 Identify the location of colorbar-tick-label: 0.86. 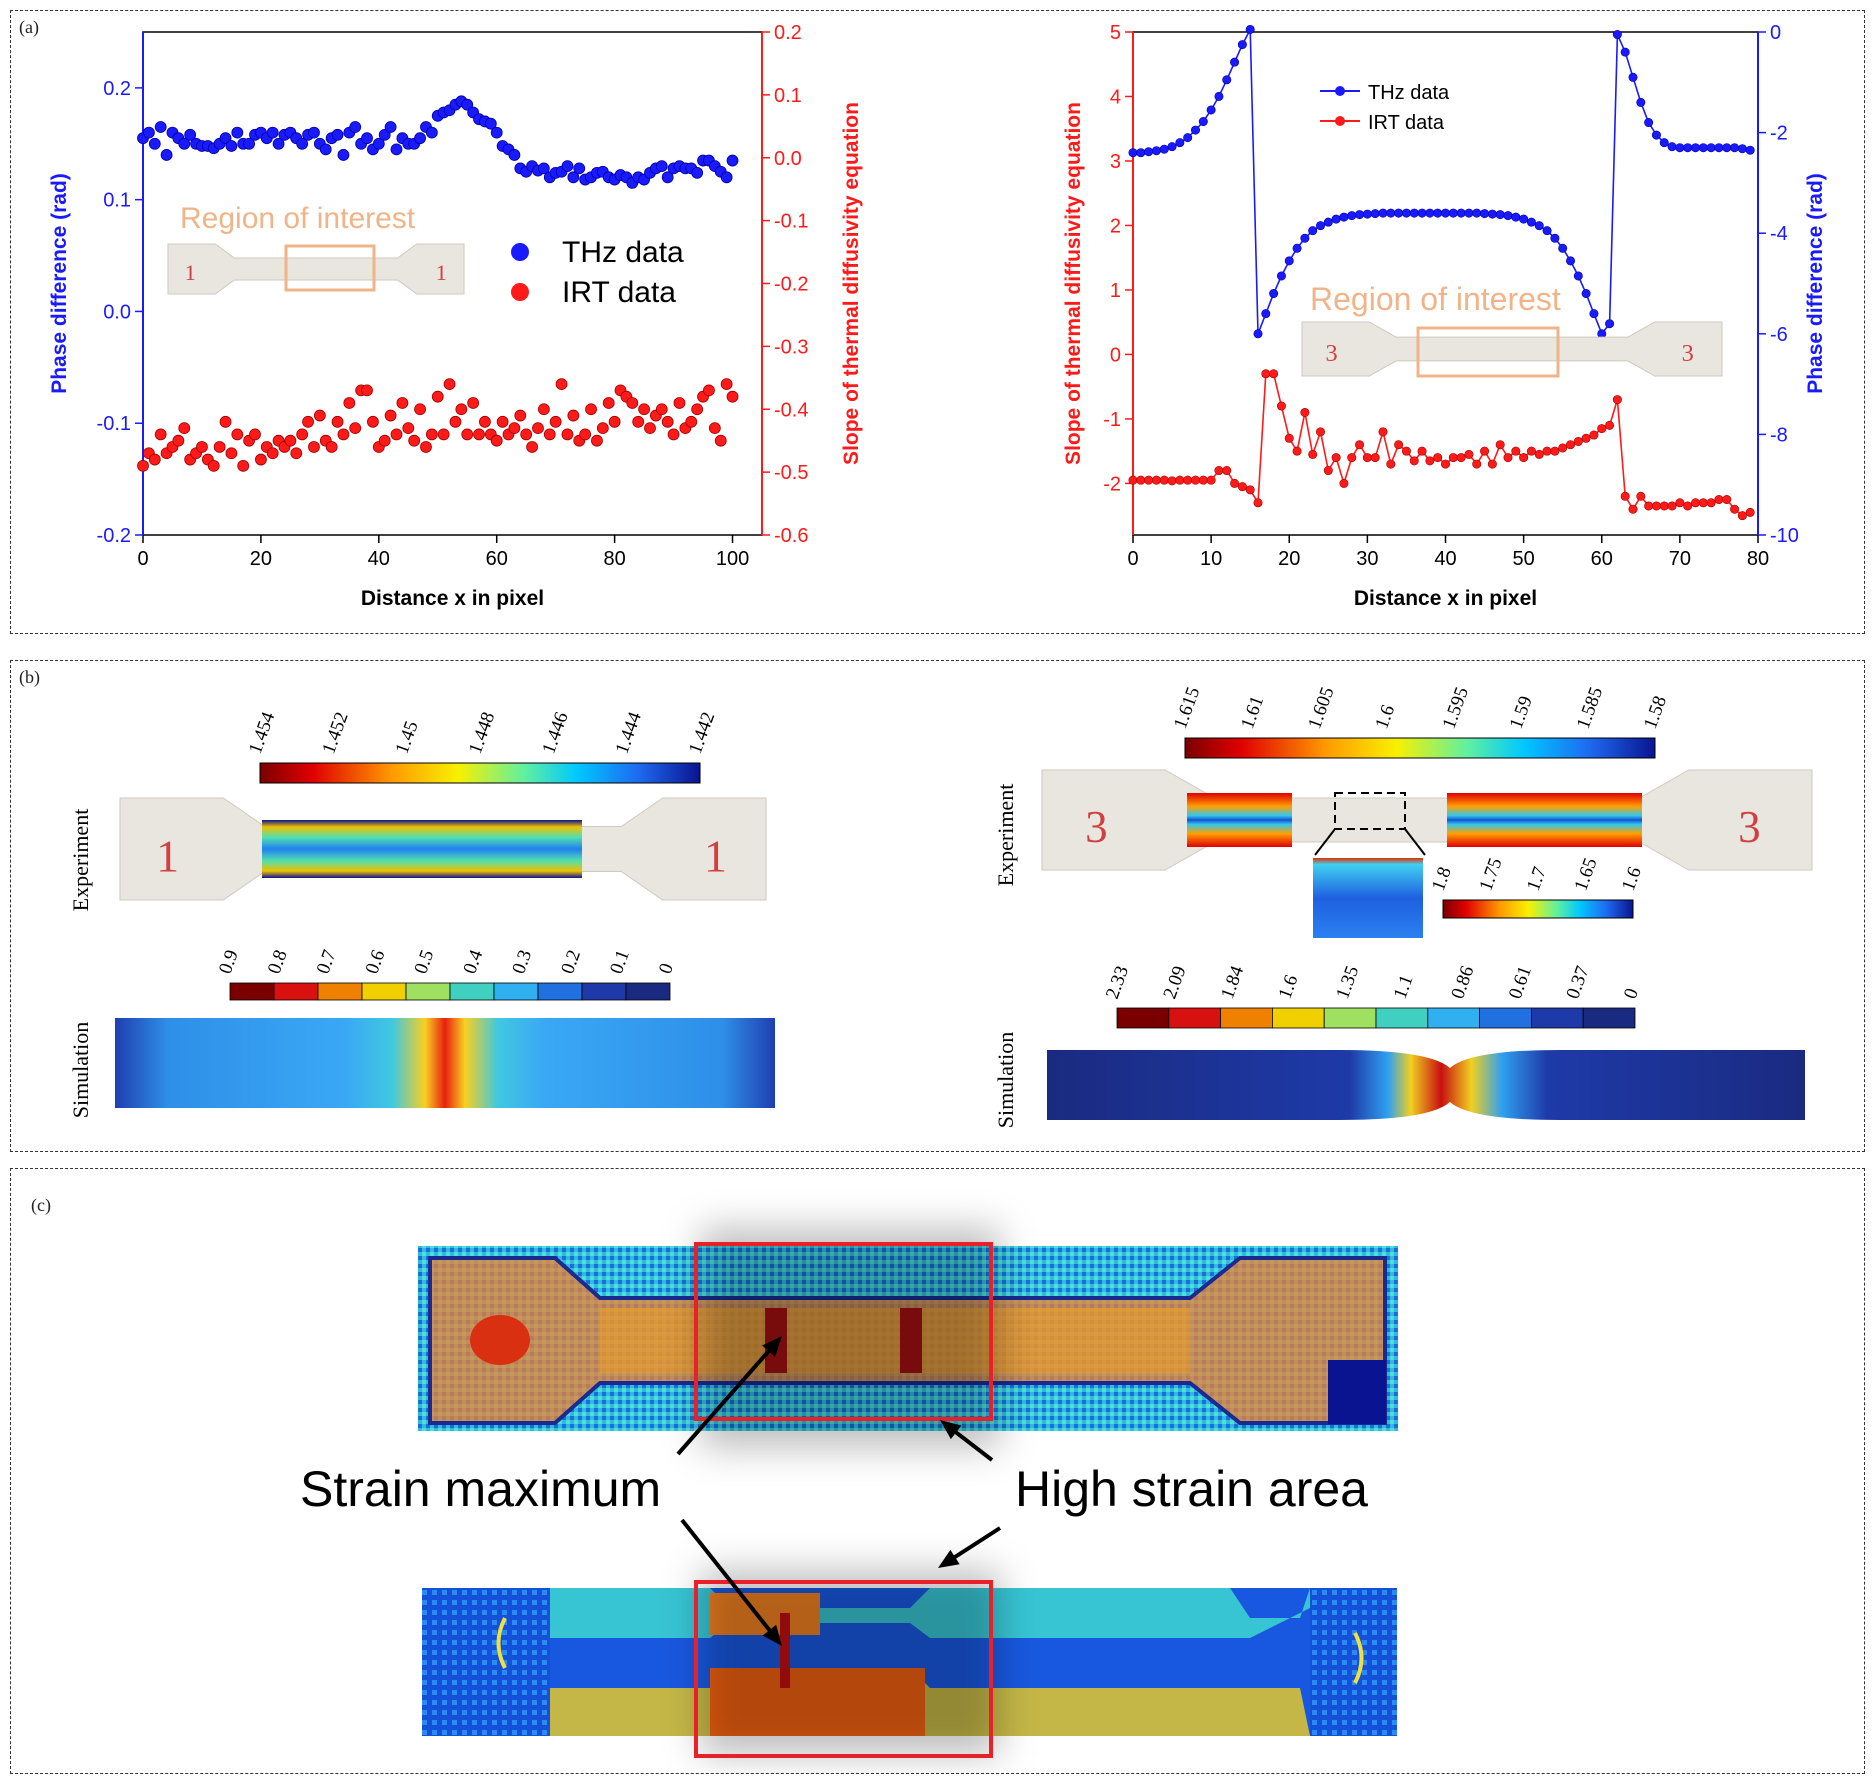
(1462, 982).